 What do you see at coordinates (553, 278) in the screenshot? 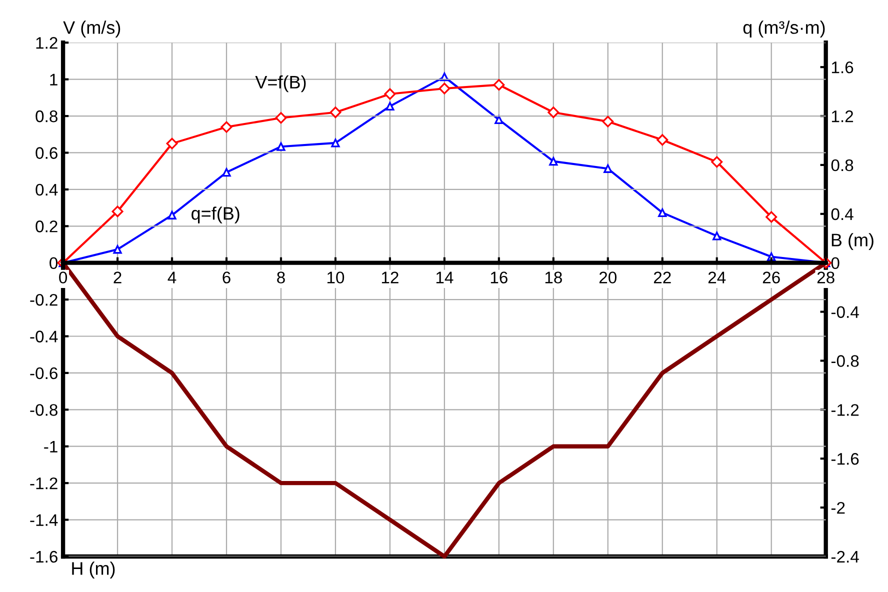
I see `x-tick-label: 18` at bounding box center [553, 278].